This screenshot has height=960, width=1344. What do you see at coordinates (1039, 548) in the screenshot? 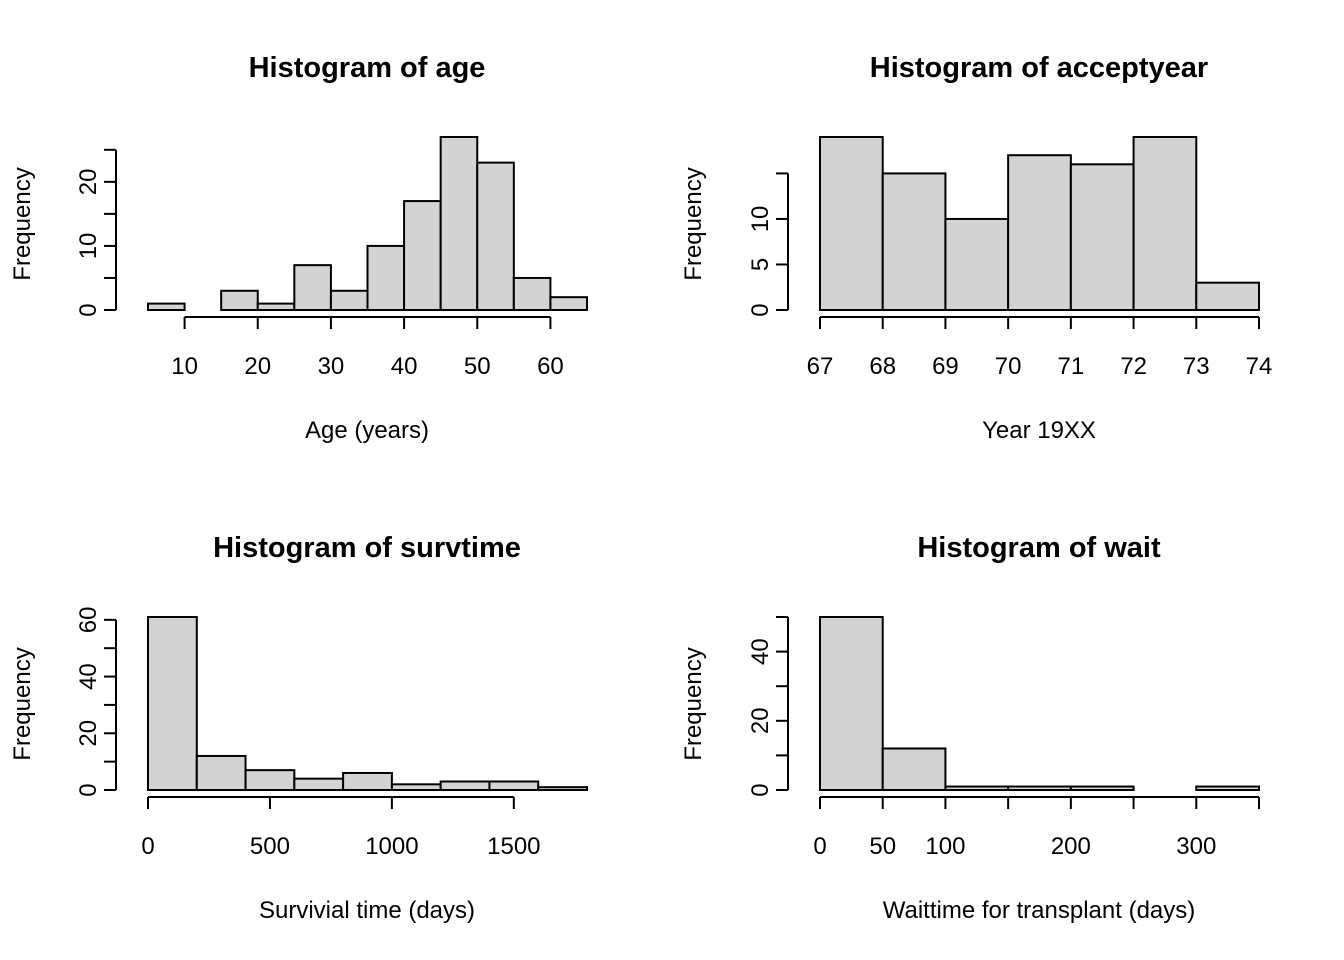
I see `chart-title: Histogram of wait` at bounding box center [1039, 548].